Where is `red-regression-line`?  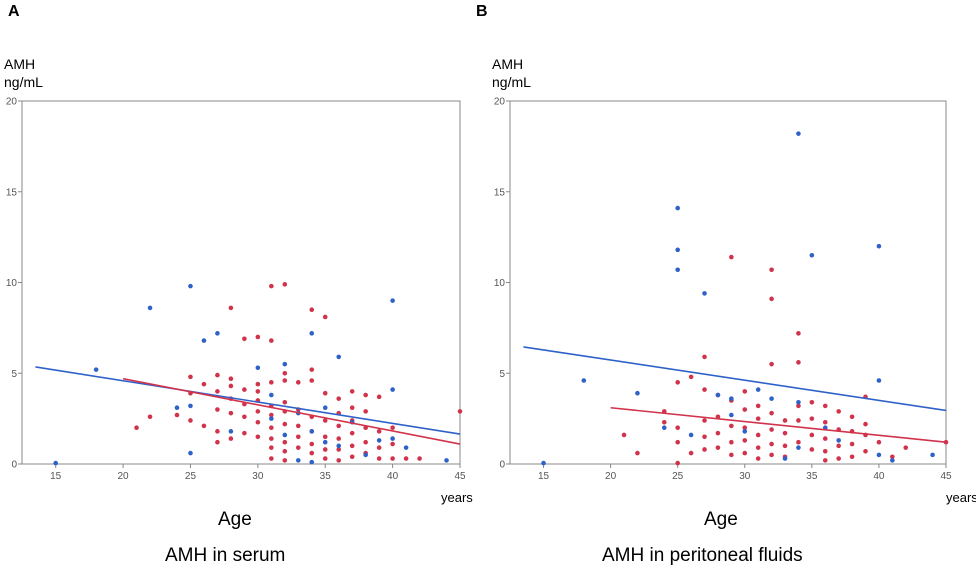
red-regression-line is located at coordinates (291, 411).